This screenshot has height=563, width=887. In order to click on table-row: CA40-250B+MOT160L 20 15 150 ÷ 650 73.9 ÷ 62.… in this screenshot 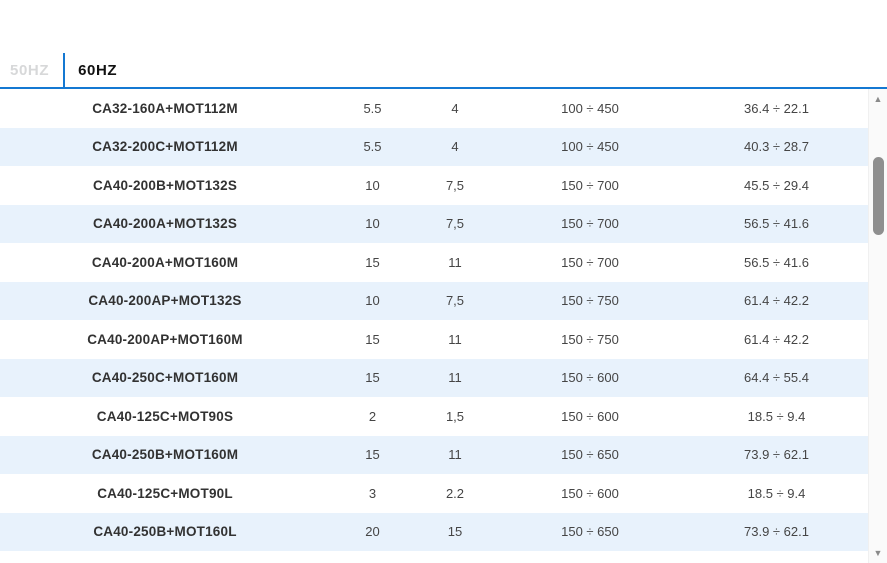, I will do `click(434, 531)`.